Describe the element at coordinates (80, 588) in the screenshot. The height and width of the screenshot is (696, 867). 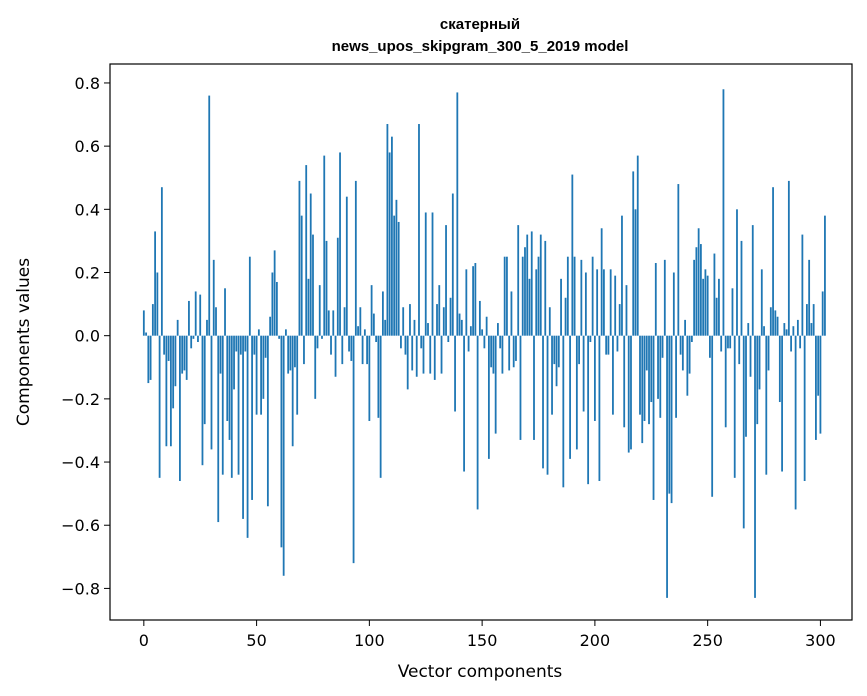
I see `y-tick-label: −0.8` at that location.